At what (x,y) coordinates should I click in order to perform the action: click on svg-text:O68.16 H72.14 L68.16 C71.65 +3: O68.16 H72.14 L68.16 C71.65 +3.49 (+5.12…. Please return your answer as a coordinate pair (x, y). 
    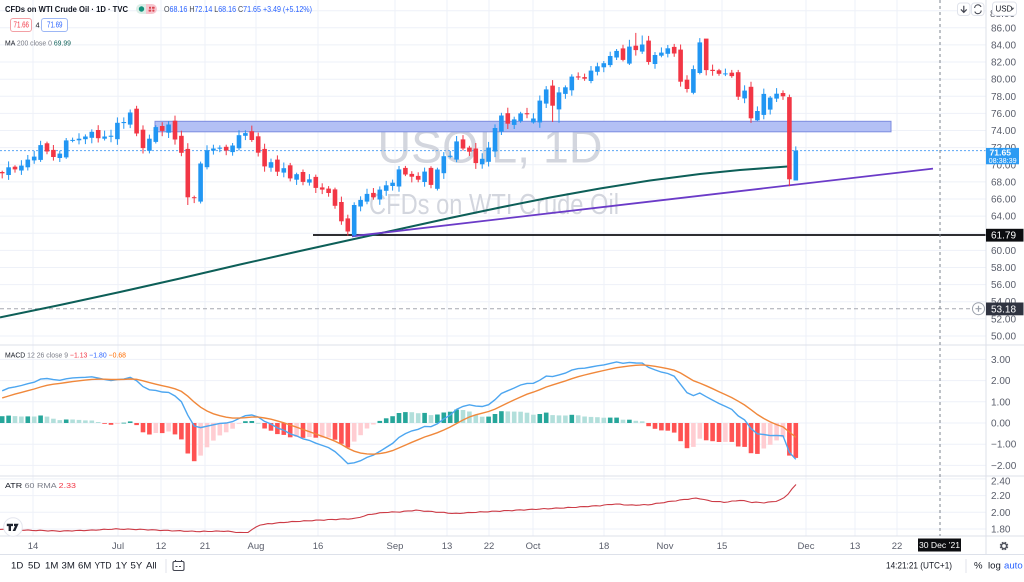
    Looking at the image, I should click on (238, 9).